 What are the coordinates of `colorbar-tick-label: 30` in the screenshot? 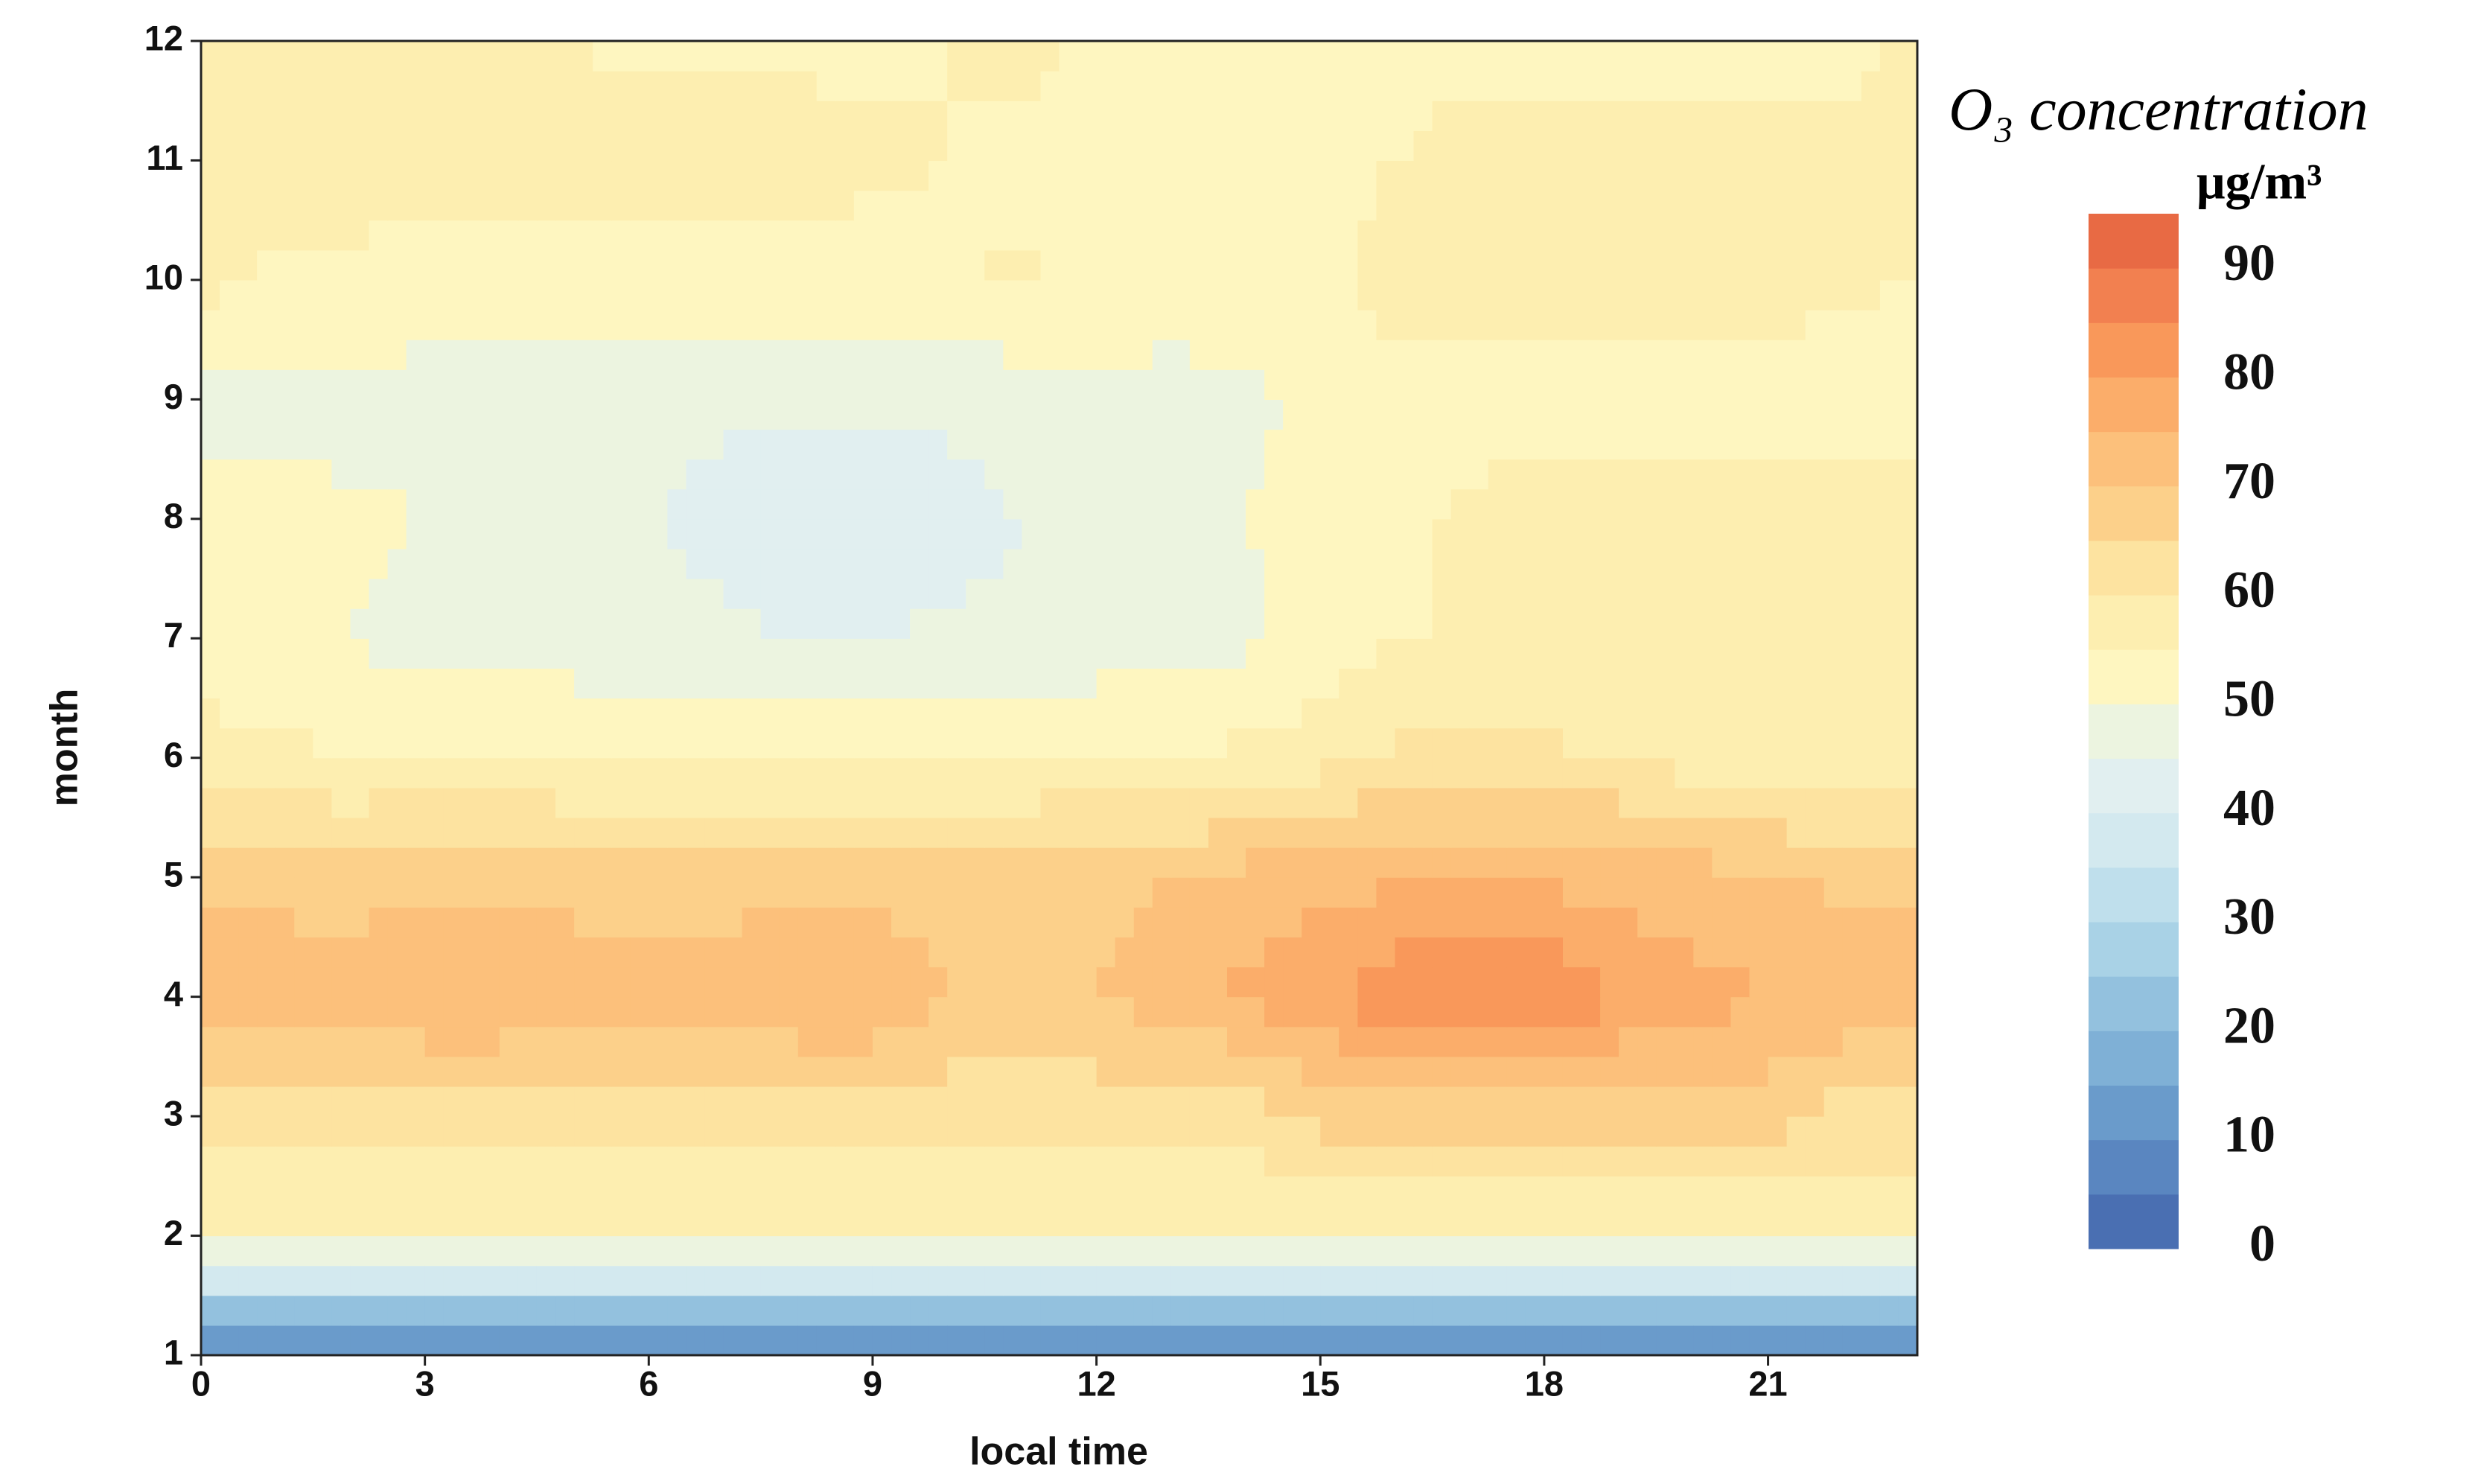 It's located at (2249, 917).